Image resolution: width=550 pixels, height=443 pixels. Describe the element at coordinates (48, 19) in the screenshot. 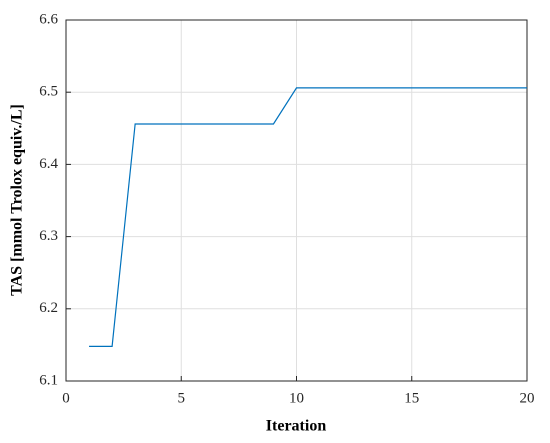

I see `y-tick-label: 6.6` at that location.